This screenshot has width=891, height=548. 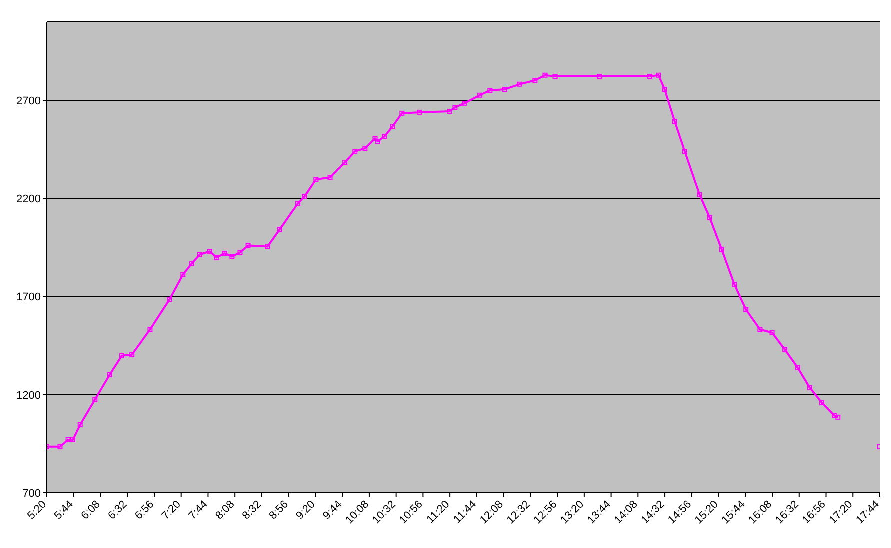 I want to click on x-tick-label: 6:56, so click(x=144, y=510).